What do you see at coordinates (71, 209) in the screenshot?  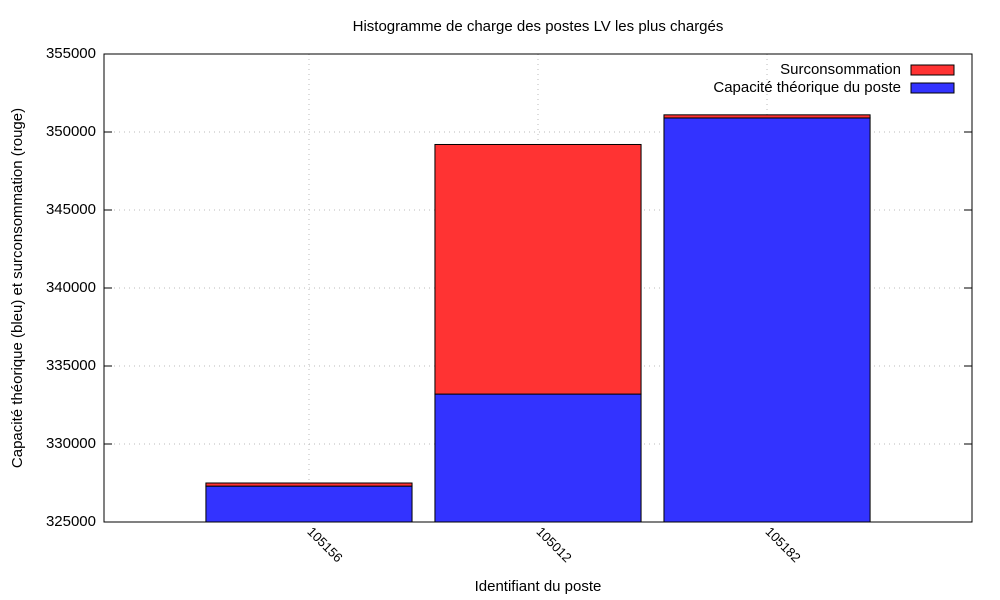 I see `y-tick-label: 345000` at bounding box center [71, 209].